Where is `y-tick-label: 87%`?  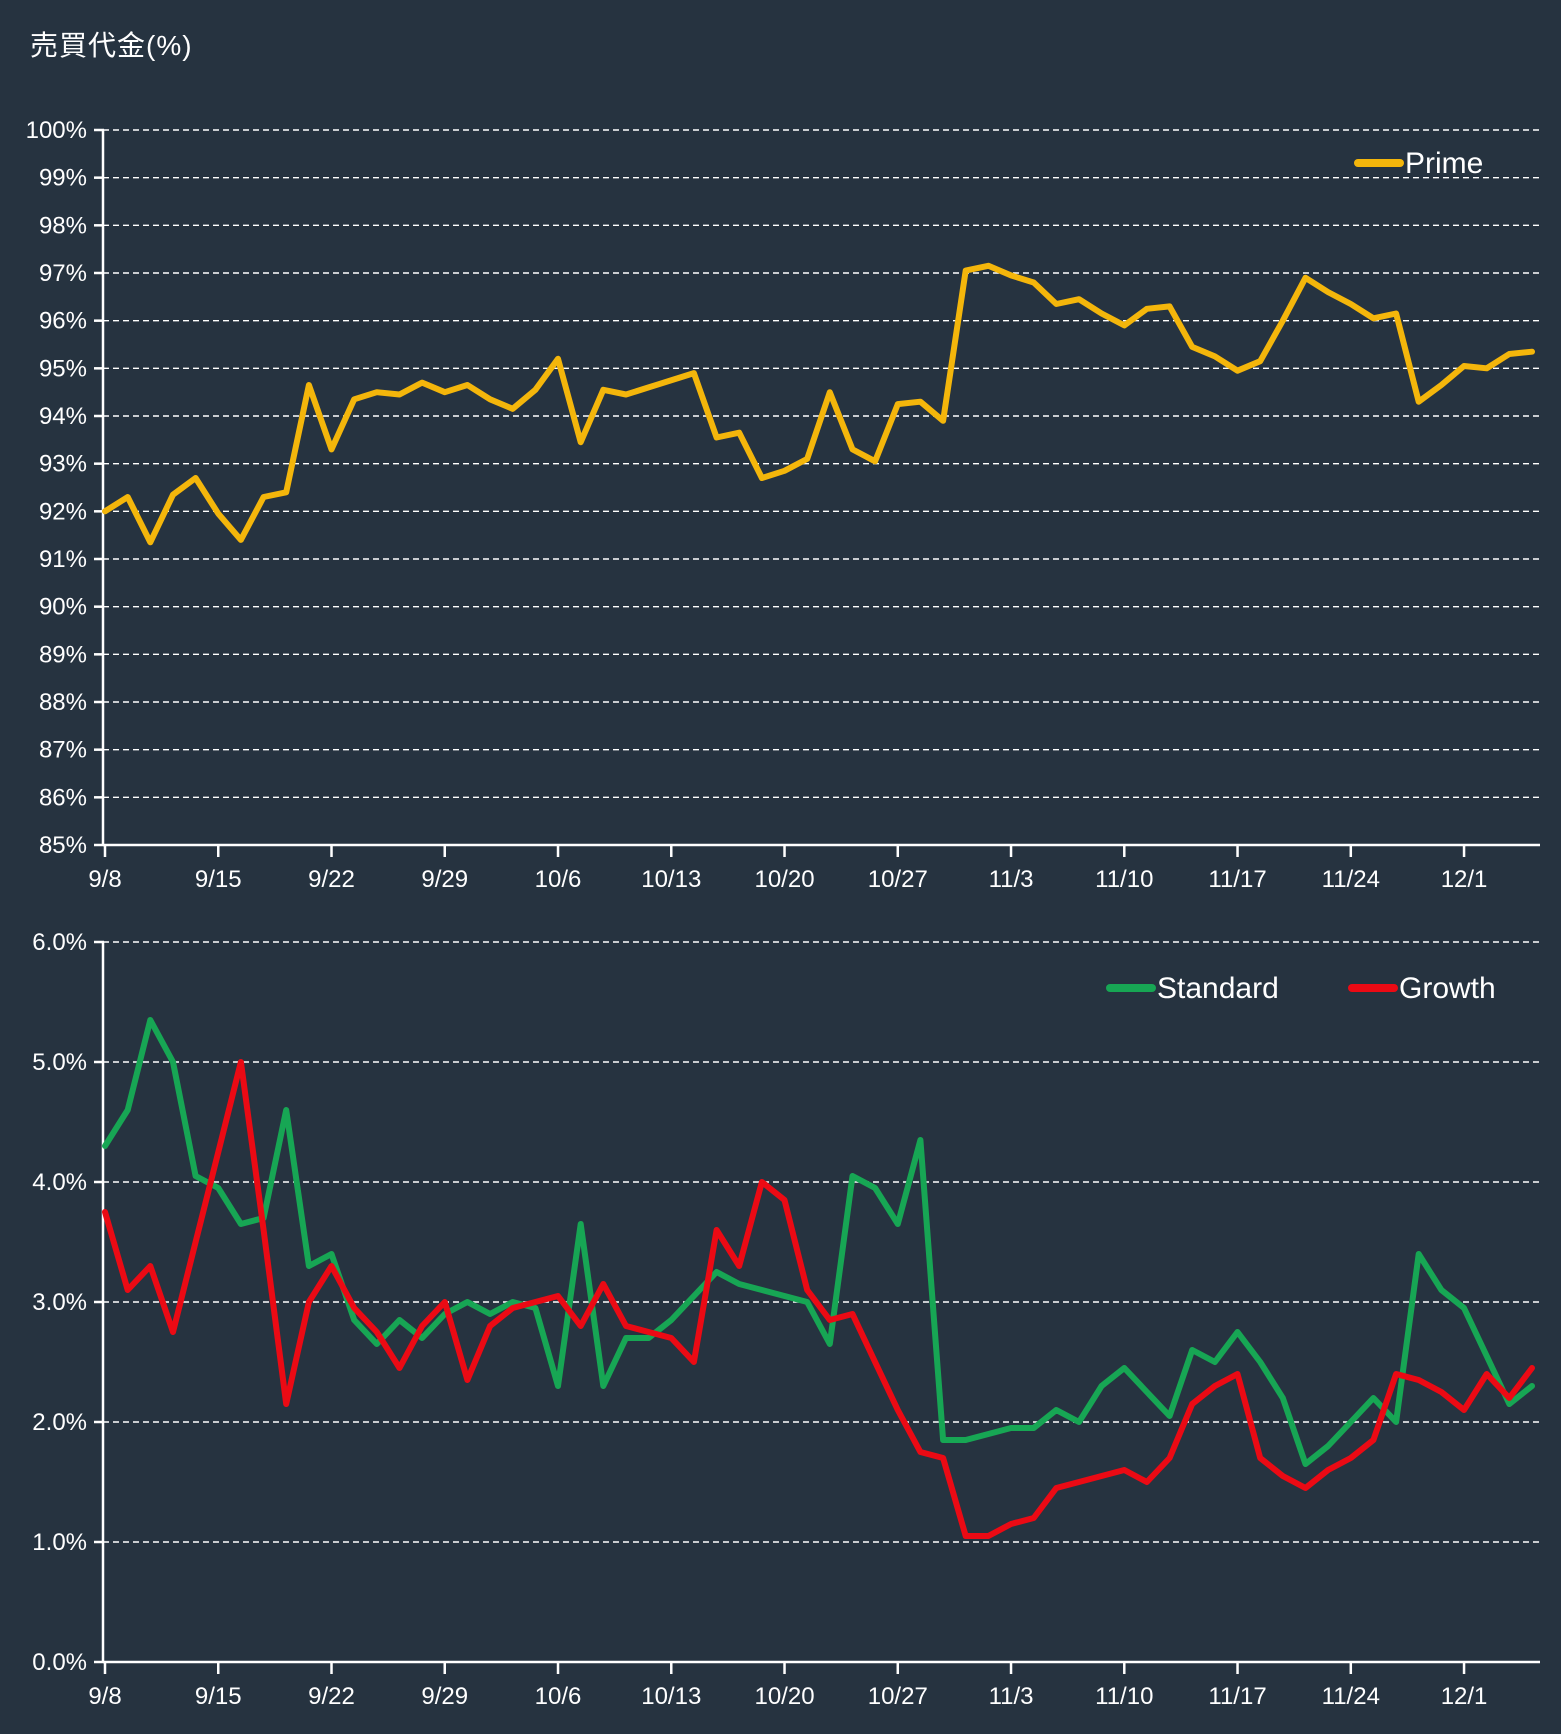
y-tick-label: 87% is located at coordinates (63, 750).